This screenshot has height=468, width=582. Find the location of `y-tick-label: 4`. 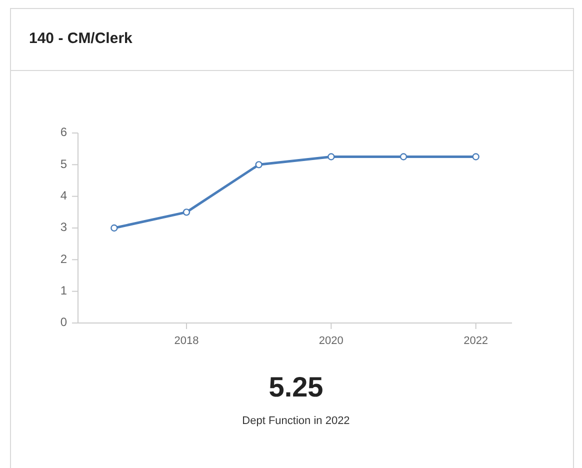

y-tick-label: 4 is located at coordinates (64, 195).